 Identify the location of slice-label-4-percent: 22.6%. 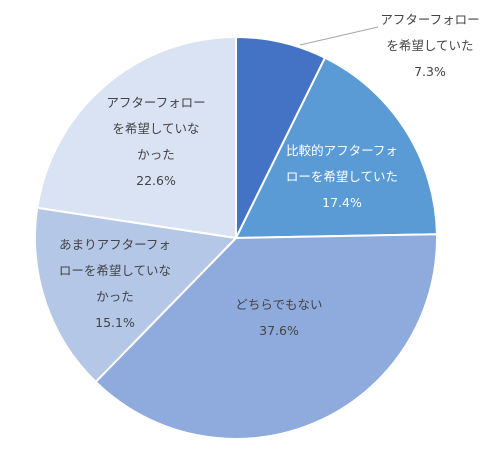
(156, 180).